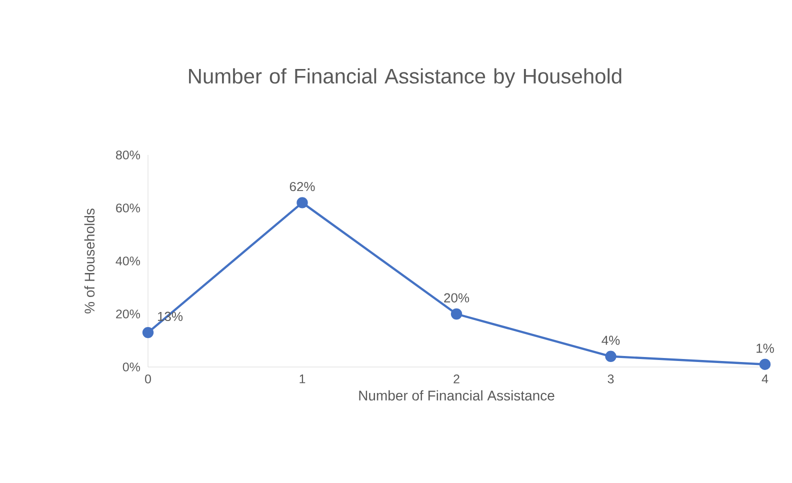  Describe the element at coordinates (302, 187) in the screenshot. I see `data-label: 62%` at that location.